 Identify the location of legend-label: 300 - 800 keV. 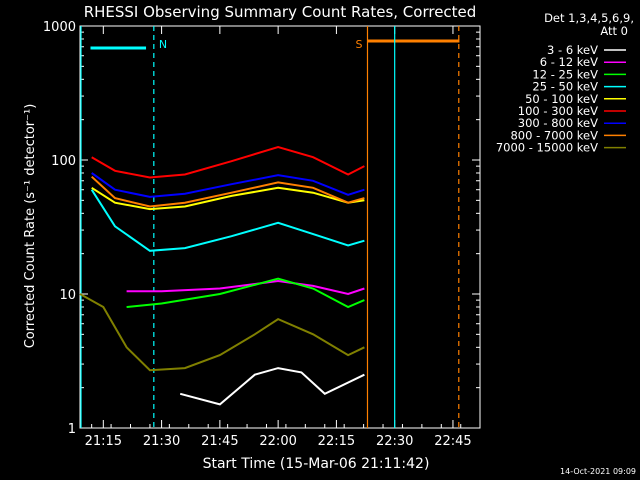
(558, 123).